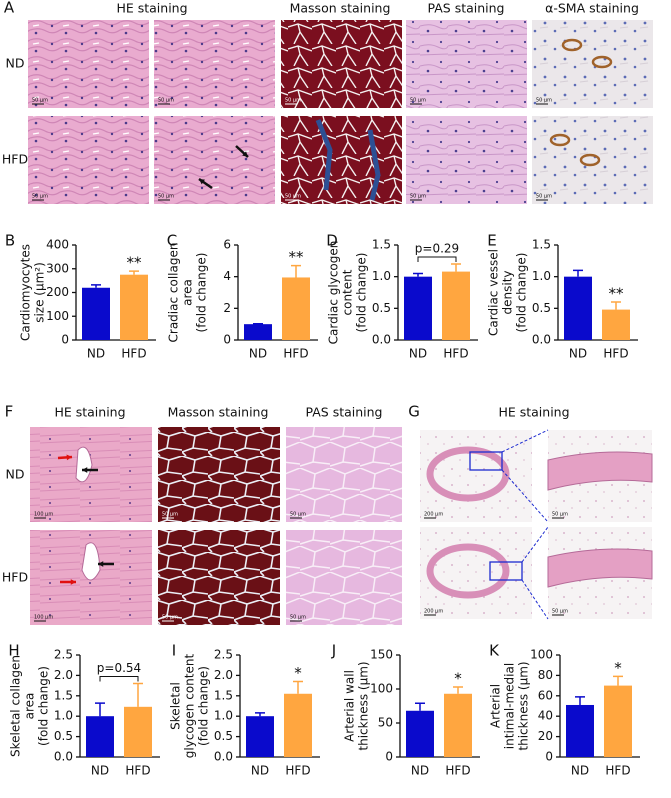 This screenshot has height=798, width=671. I want to click on y-axis-label: Skeletal collagen, so click(16, 706).